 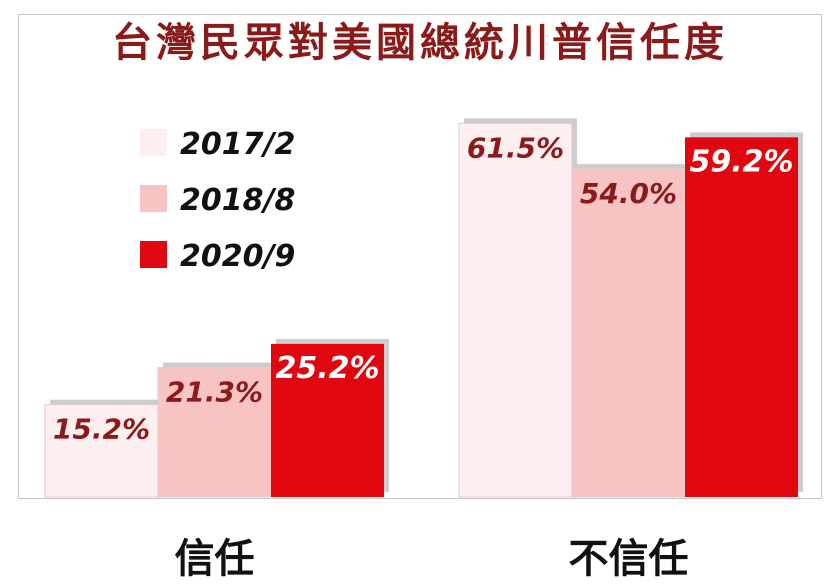 What do you see at coordinates (741, 161) in the screenshot?
I see `data-label: 59.2%` at bounding box center [741, 161].